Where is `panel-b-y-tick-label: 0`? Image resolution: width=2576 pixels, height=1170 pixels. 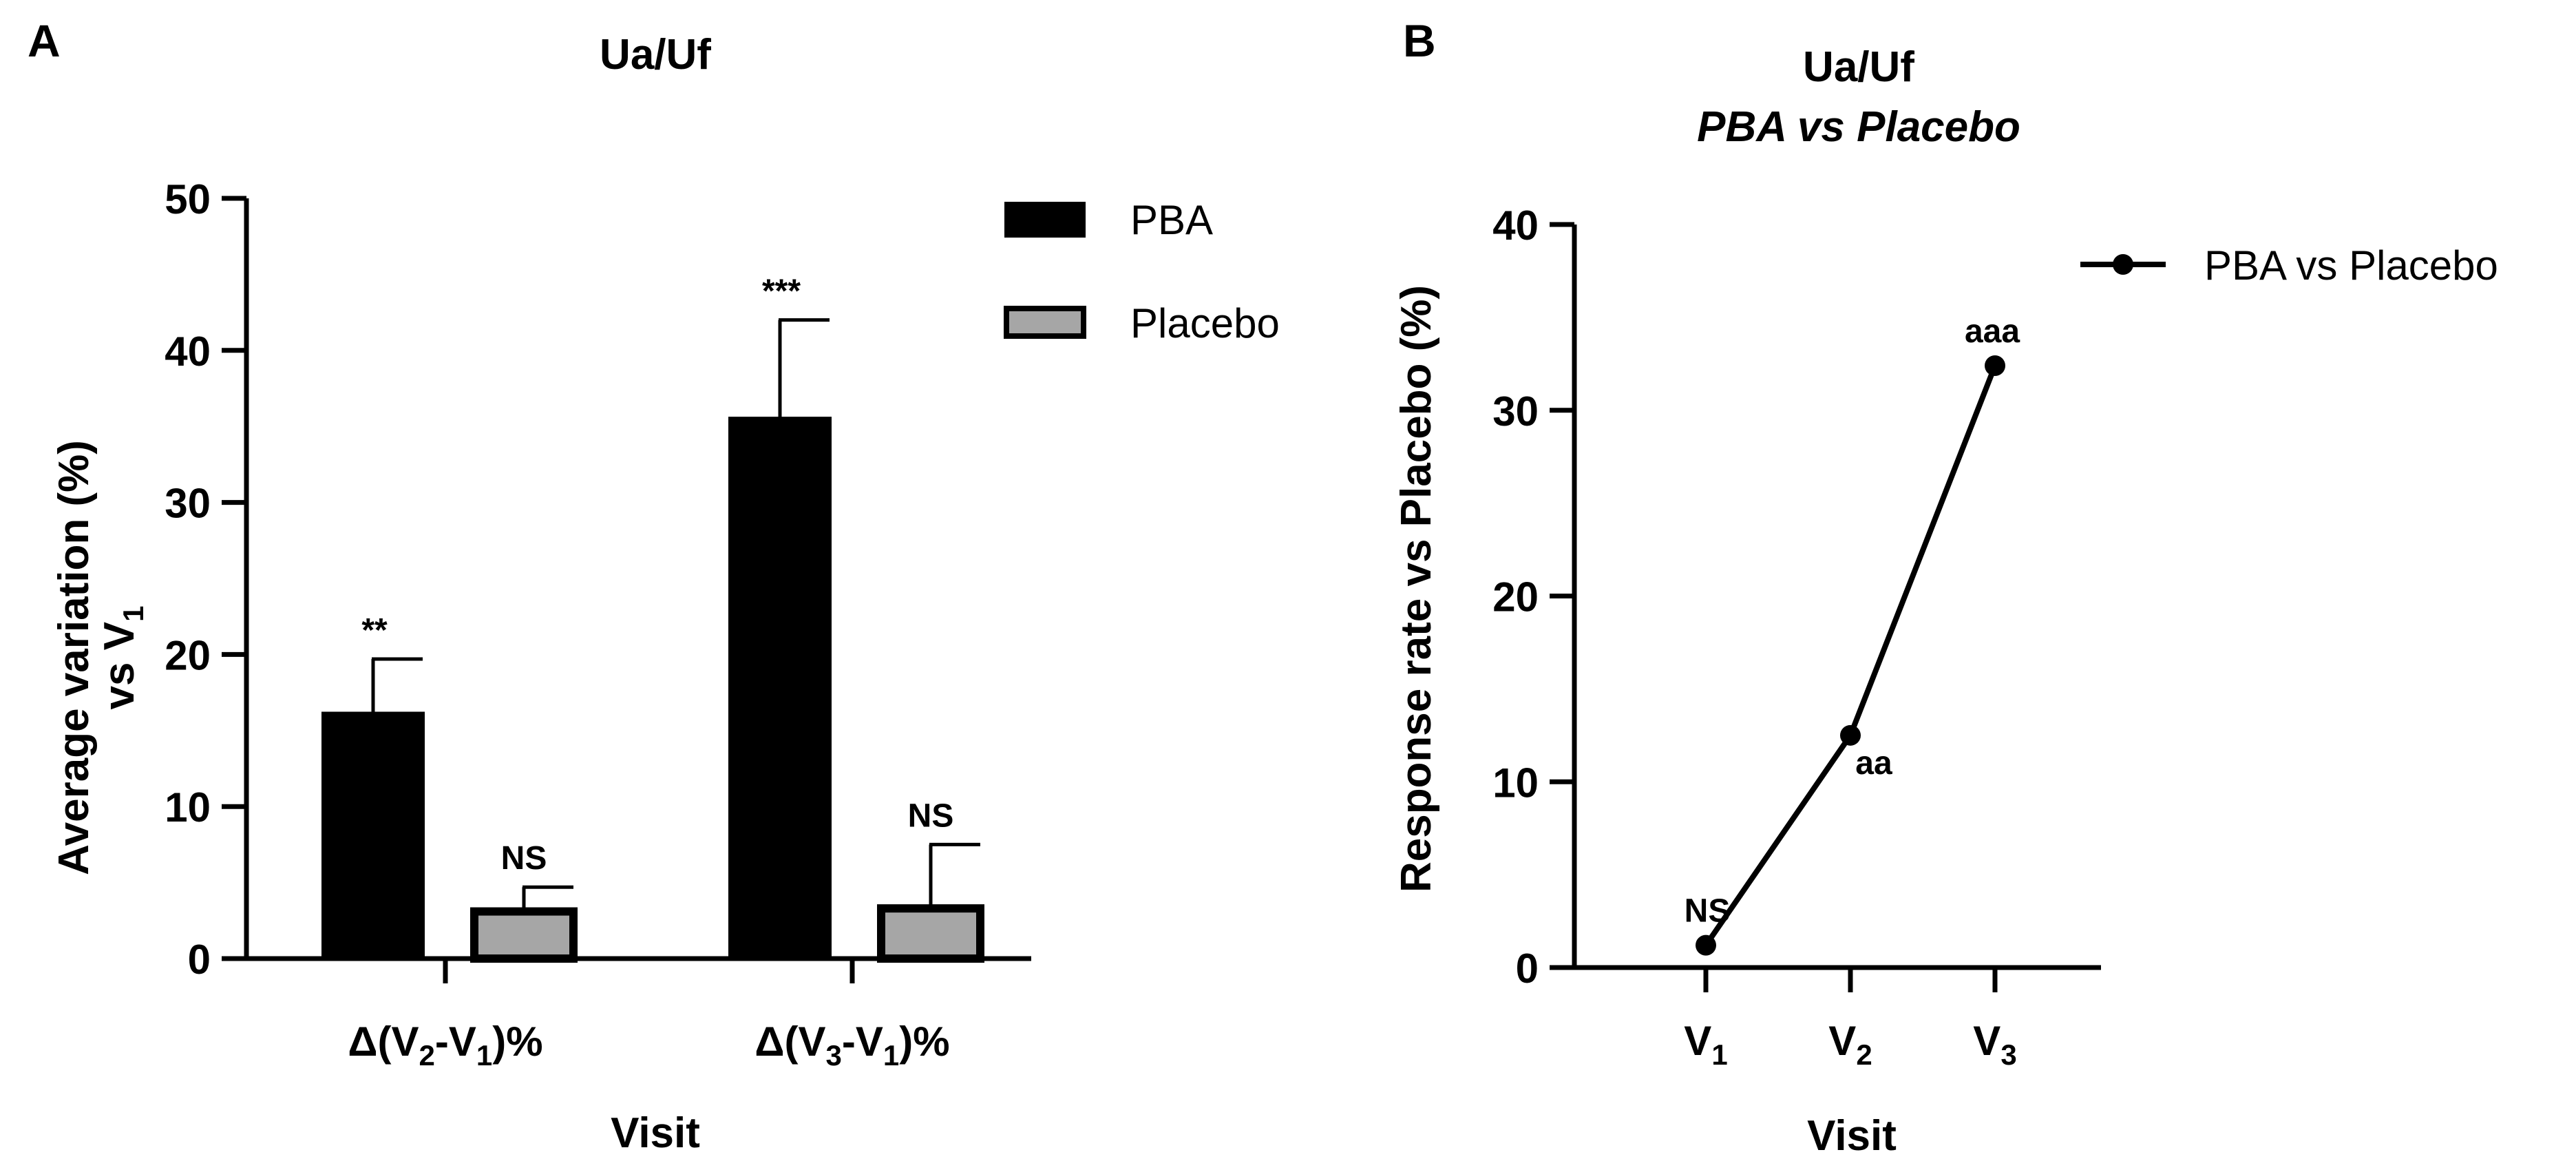
panel-b-y-tick-label: 0 is located at coordinates (1528, 969).